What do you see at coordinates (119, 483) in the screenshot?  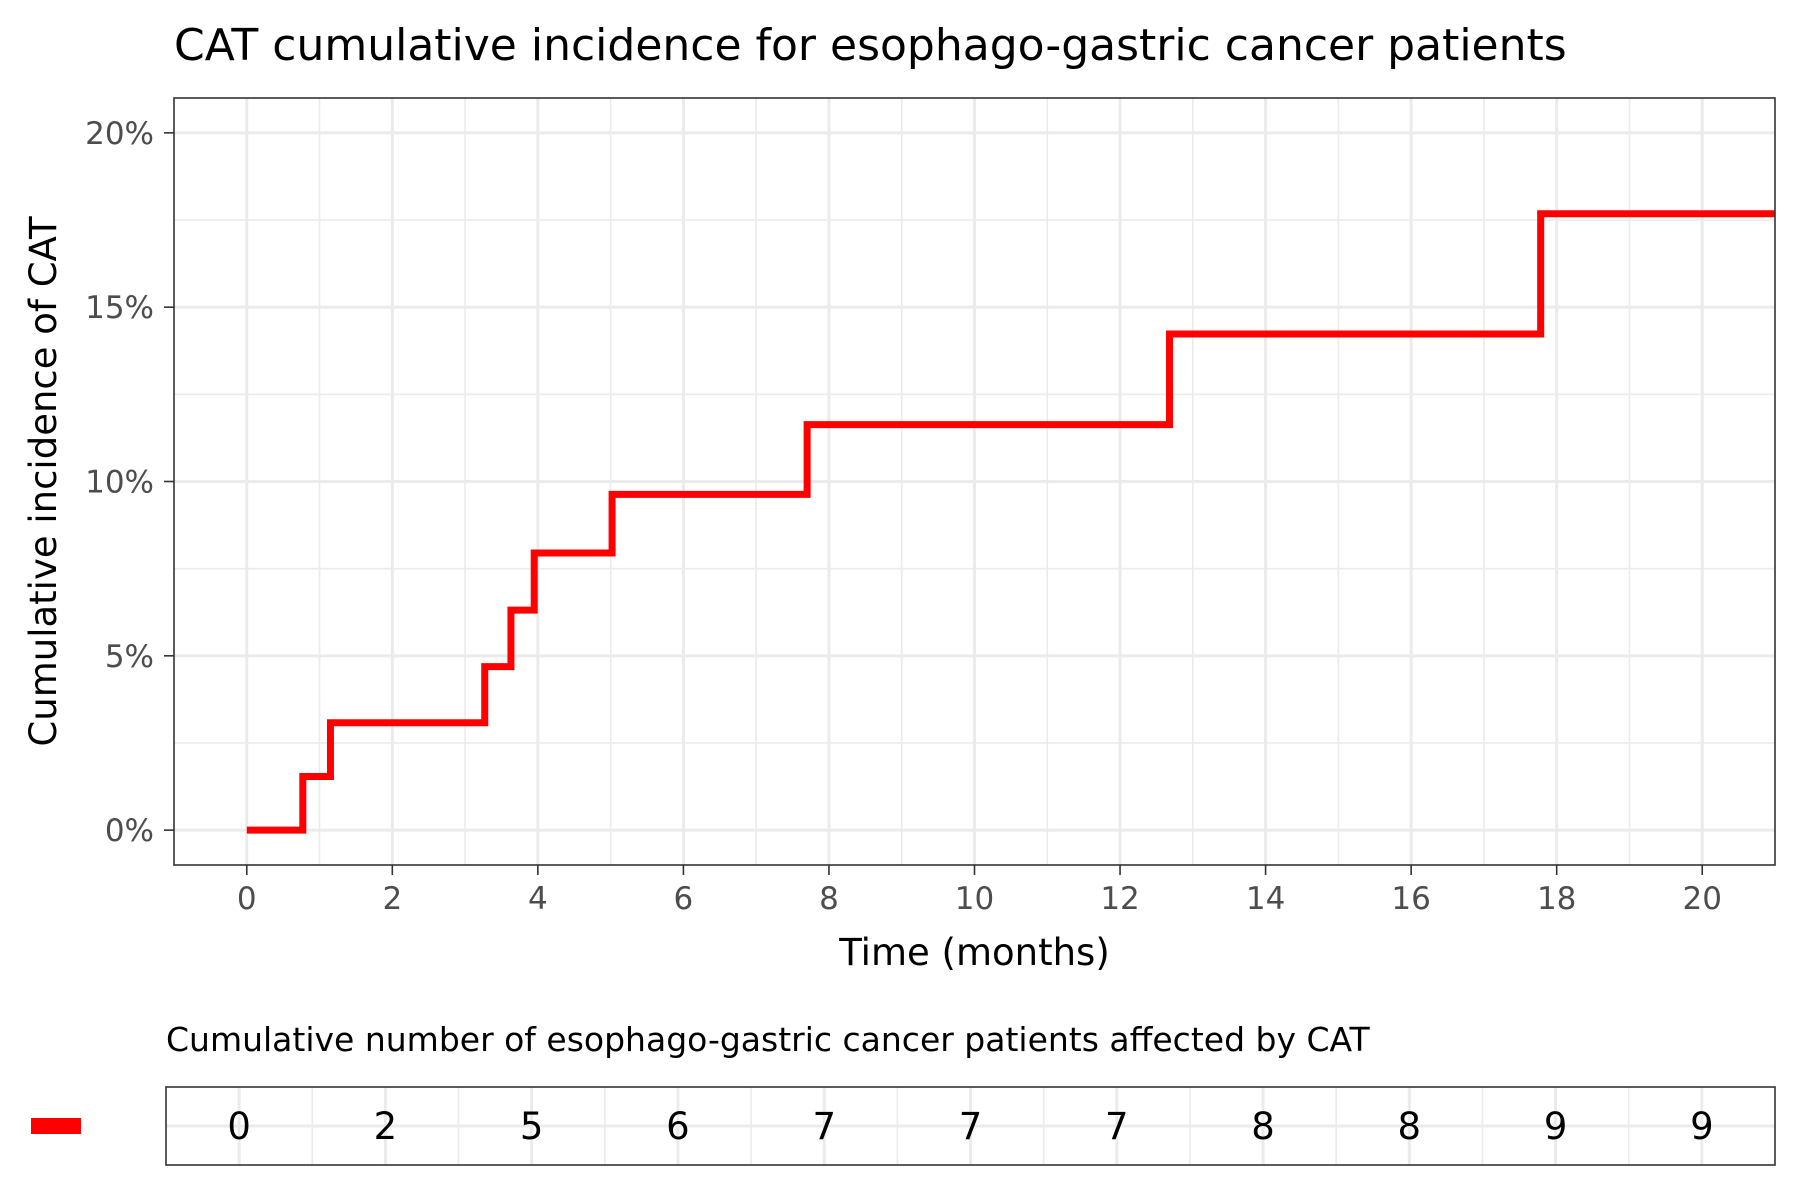 I see `y-tick-label: 10%` at bounding box center [119, 483].